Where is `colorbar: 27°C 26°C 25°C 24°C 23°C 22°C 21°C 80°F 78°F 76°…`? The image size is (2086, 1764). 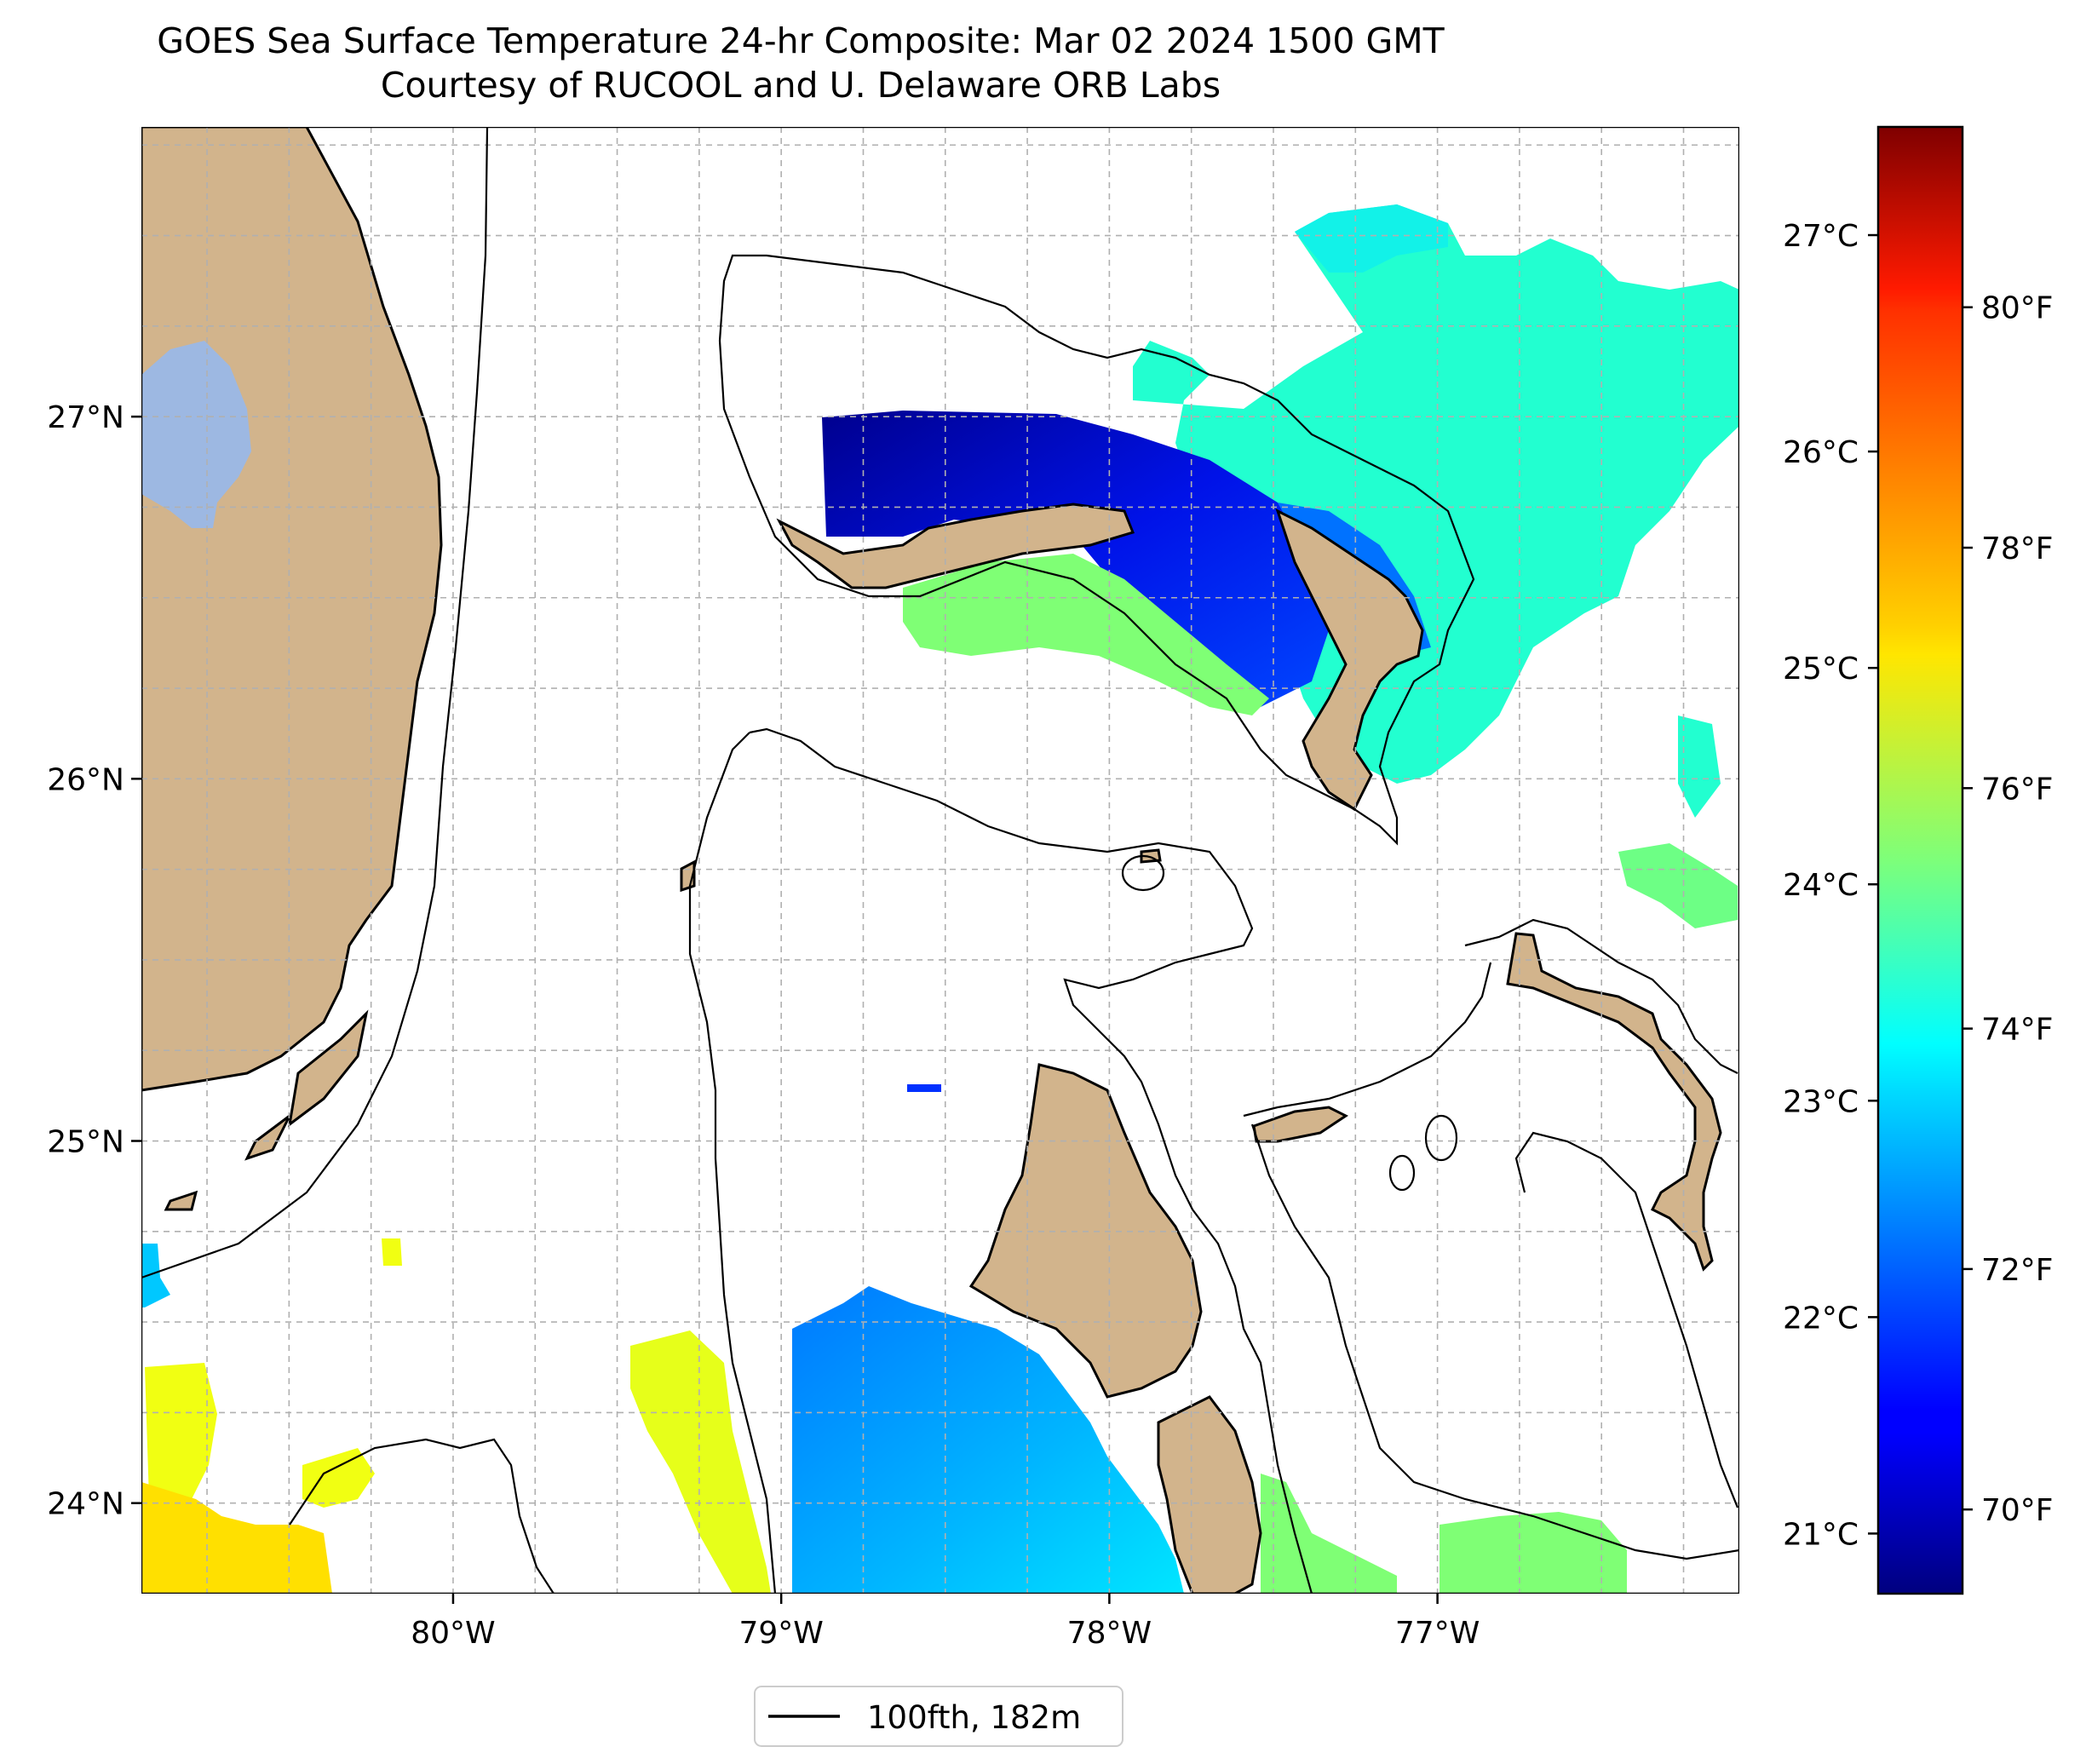 colorbar: 27°C 26°C 25°C 24°C 23°C 22°C 21°C 80°F 78°F 76°… is located at coordinates (1918, 860).